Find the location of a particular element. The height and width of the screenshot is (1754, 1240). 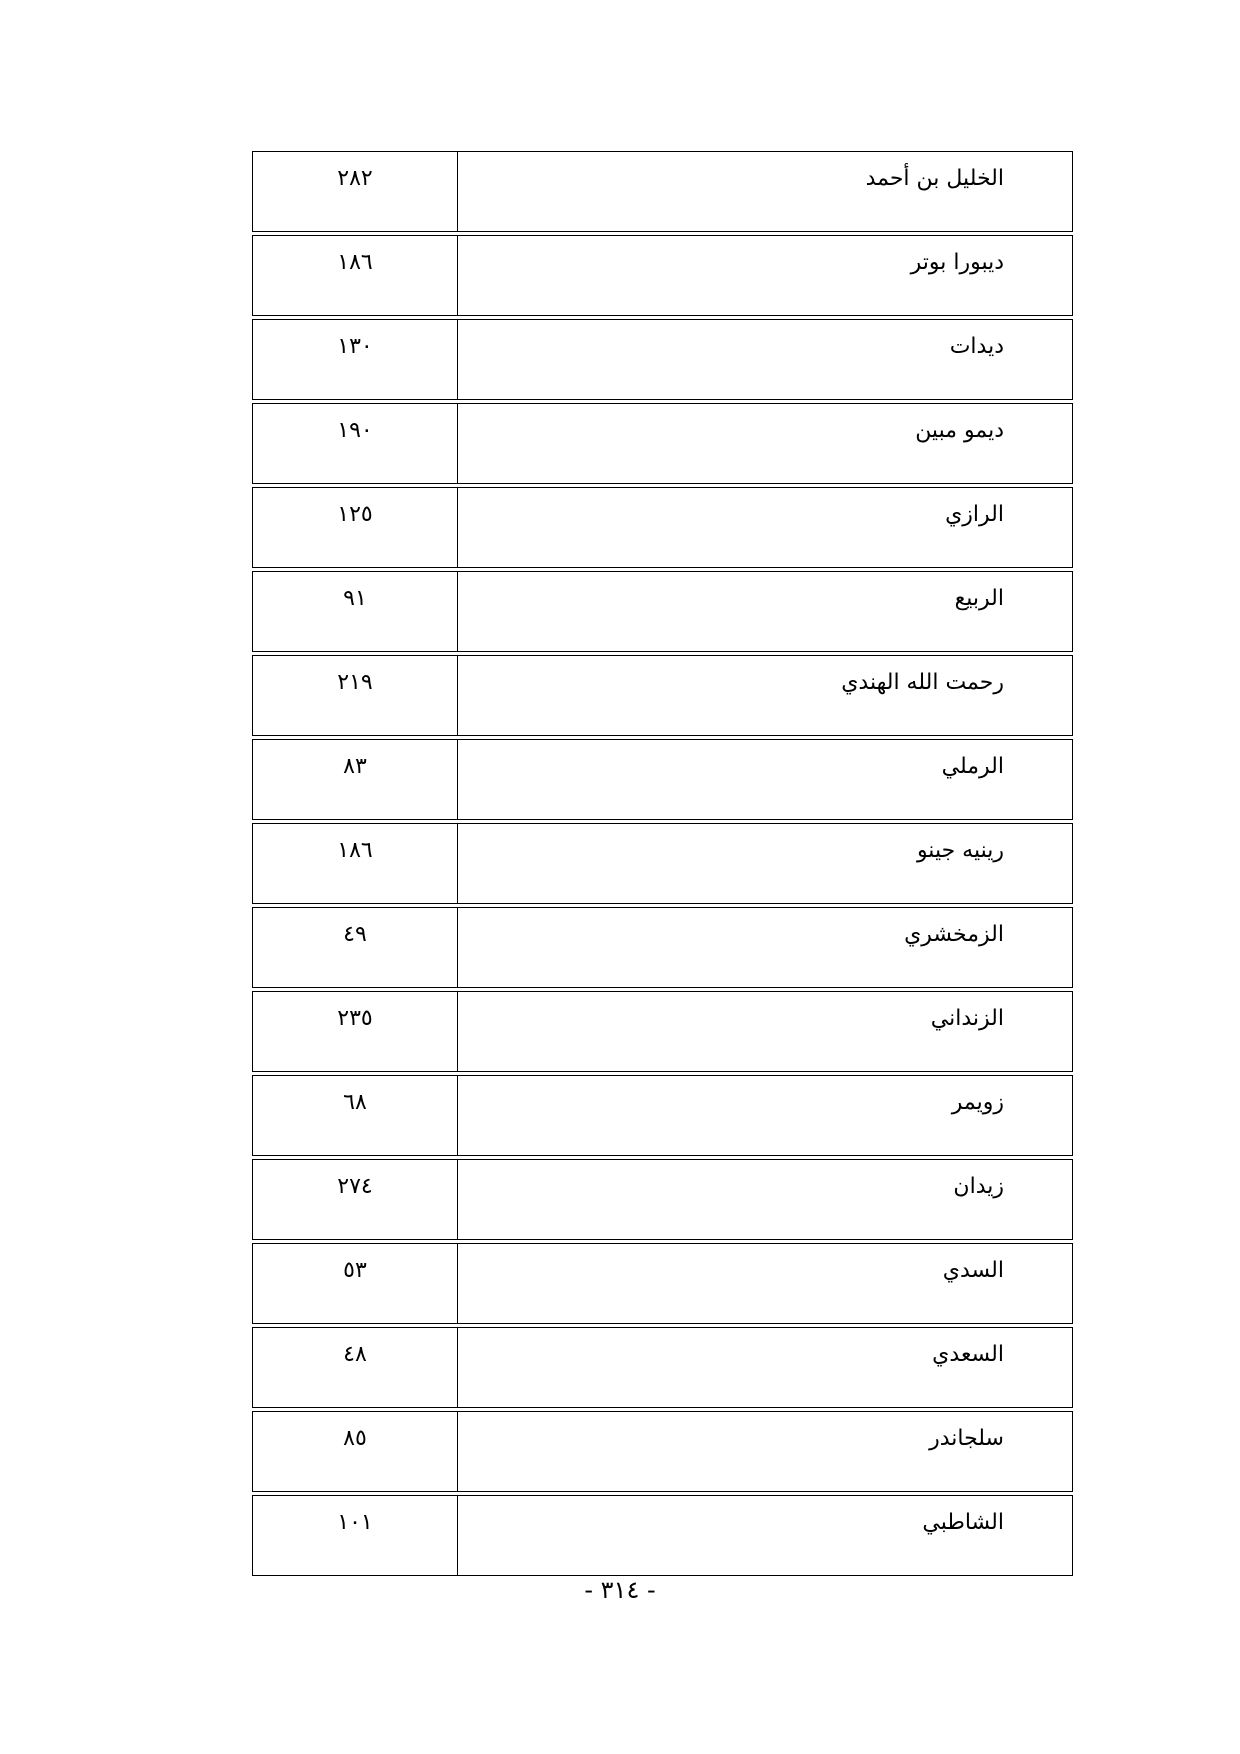

index-name: ديبورا بوتر is located at coordinates (957, 262).